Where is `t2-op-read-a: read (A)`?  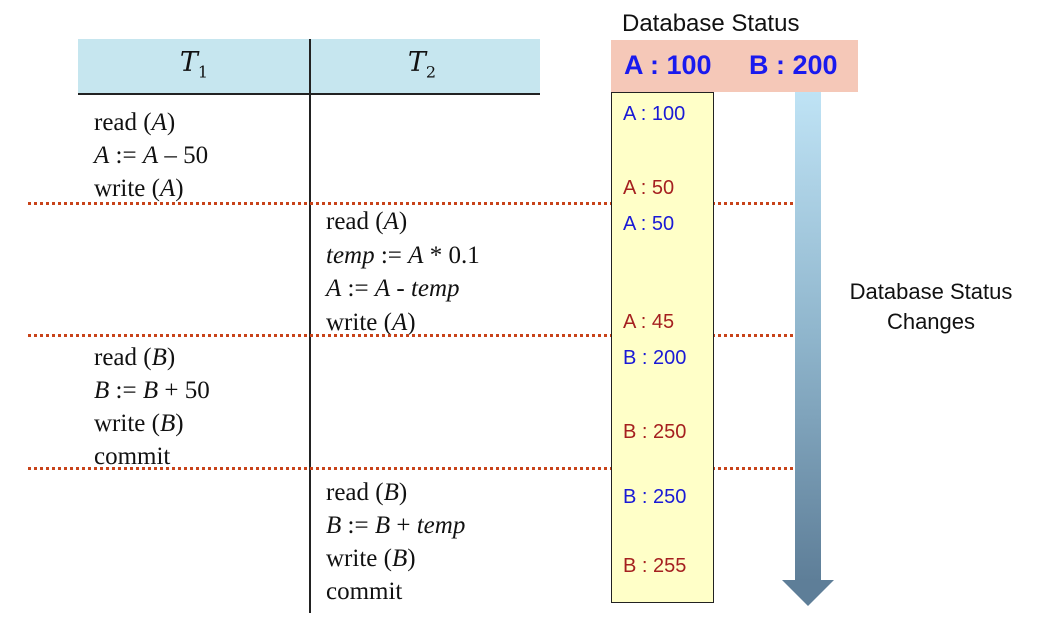
t2-op-read-a: read (A) is located at coordinates (367, 221).